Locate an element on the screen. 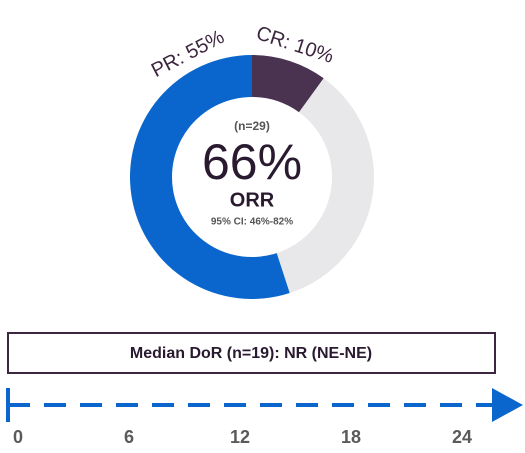 This screenshot has height=453, width=525. axis-arrow is located at coordinates (507, 405).